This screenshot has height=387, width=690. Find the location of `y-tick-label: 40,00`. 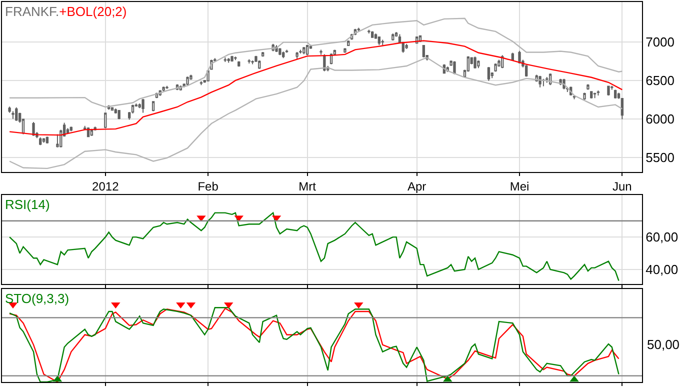

y-tick-label: 40,00 is located at coordinates (662, 269).